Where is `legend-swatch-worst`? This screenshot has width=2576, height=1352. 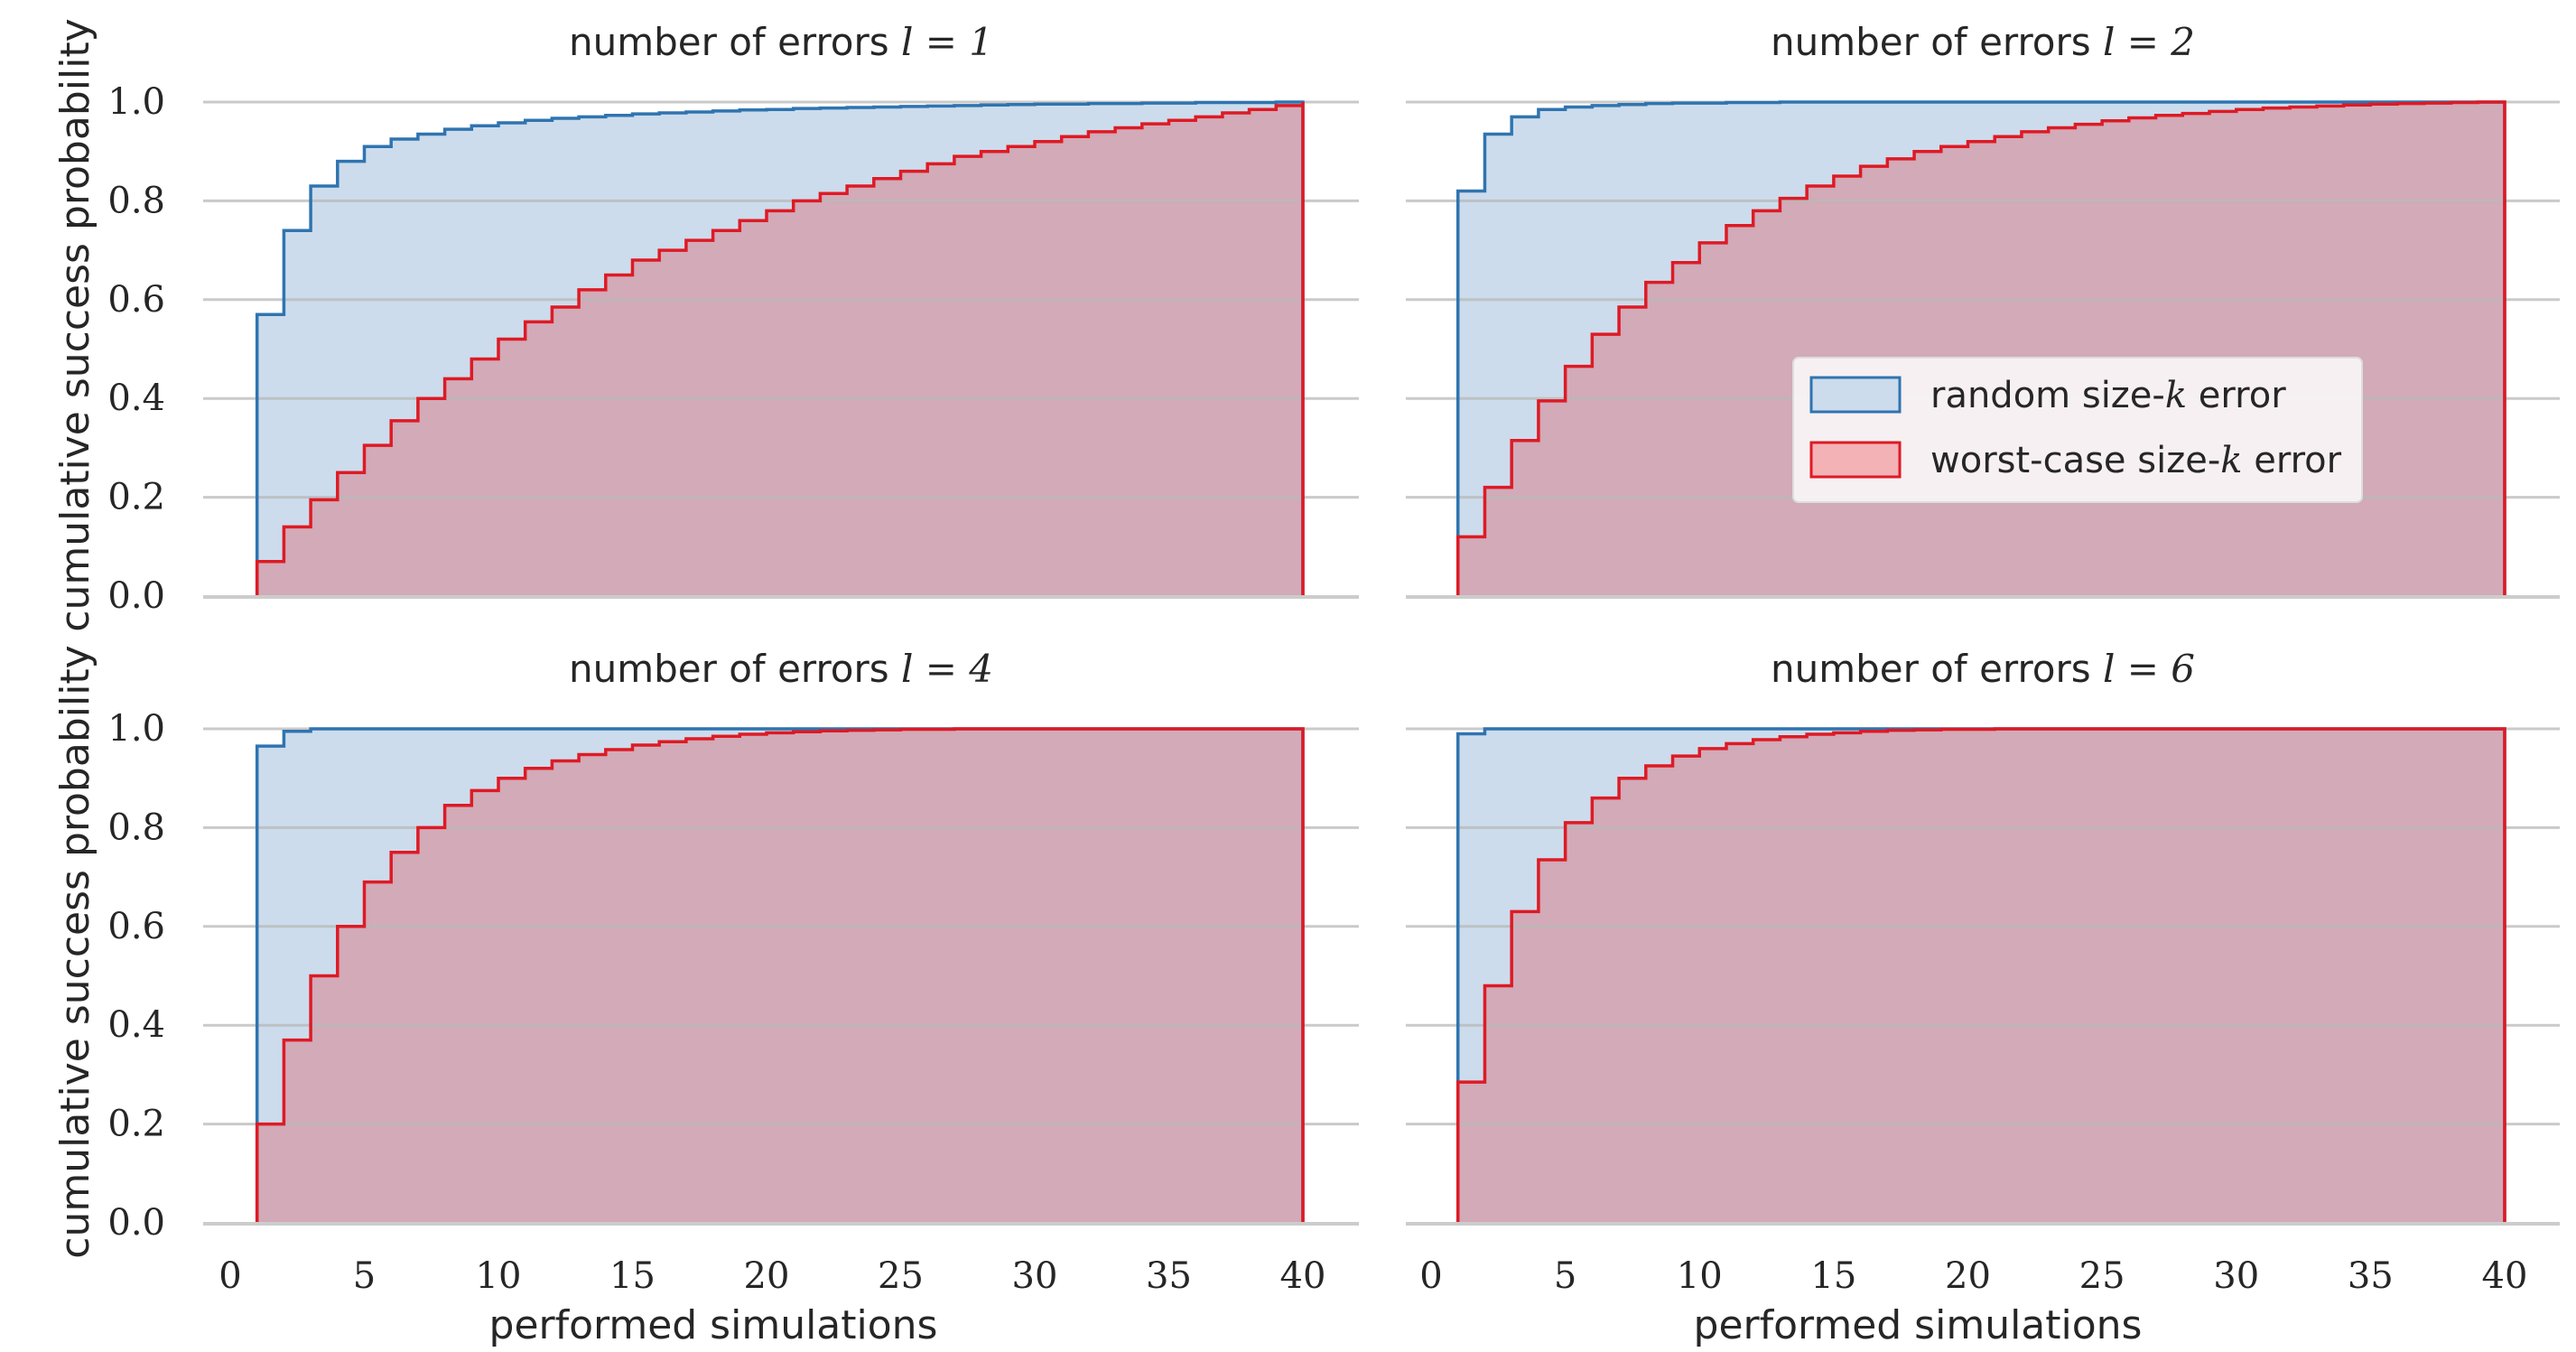 legend-swatch-worst is located at coordinates (1855, 460).